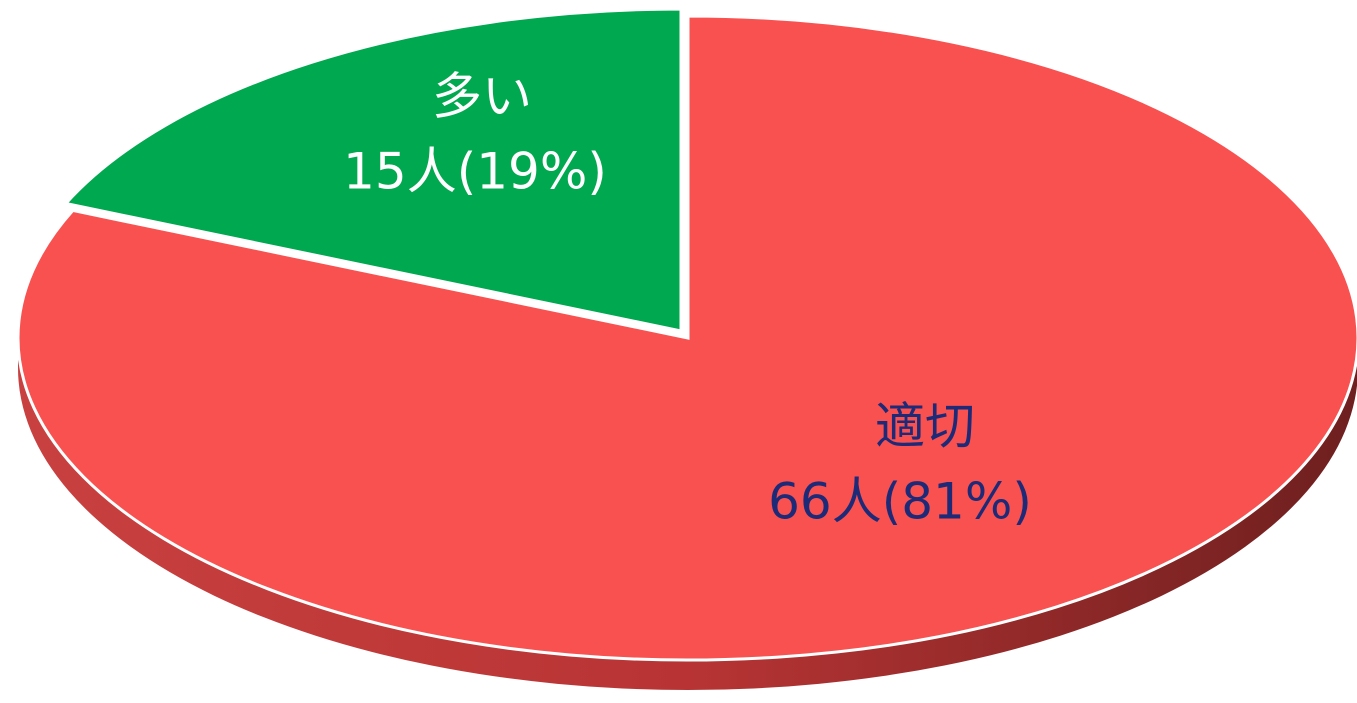 The height and width of the screenshot is (703, 1357). Describe the element at coordinates (475, 172) in the screenshot. I see `slice-value-label: 15人(19%)` at that location.